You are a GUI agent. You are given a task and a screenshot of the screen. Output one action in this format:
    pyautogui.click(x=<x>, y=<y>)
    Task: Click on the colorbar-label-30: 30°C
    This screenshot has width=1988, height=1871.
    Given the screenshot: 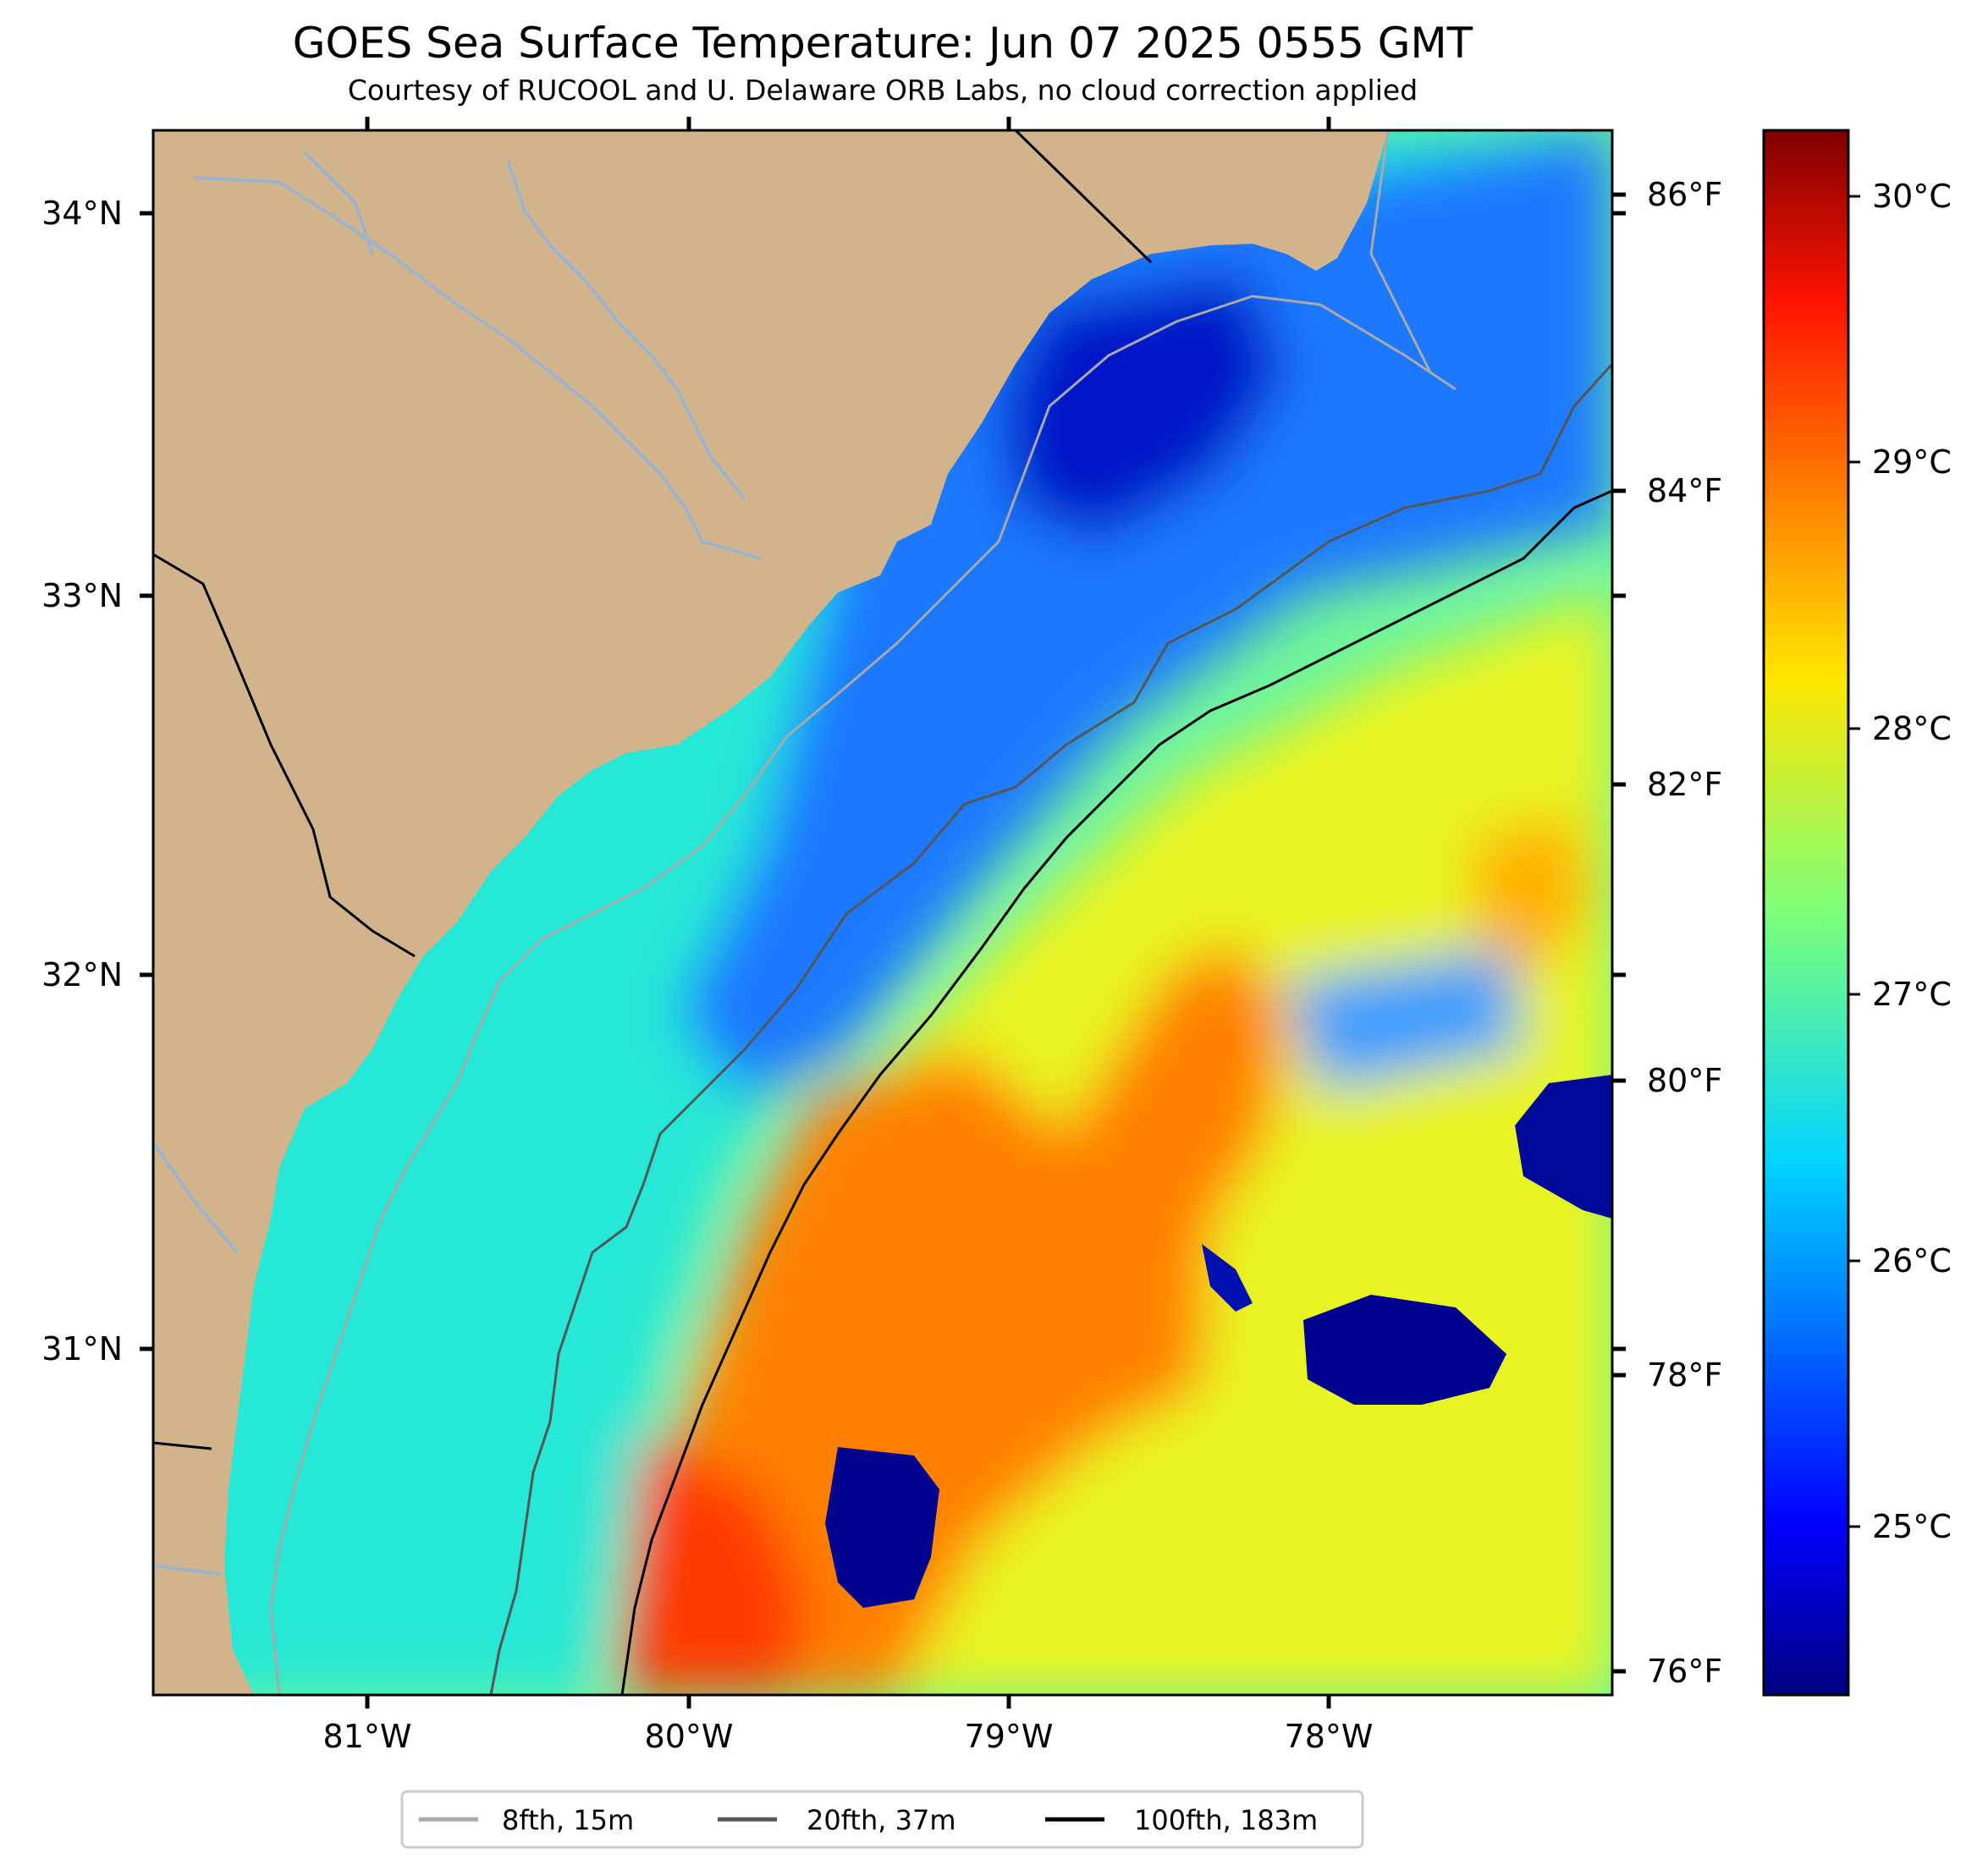 What is the action you would take?
    pyautogui.click(x=1912, y=197)
    